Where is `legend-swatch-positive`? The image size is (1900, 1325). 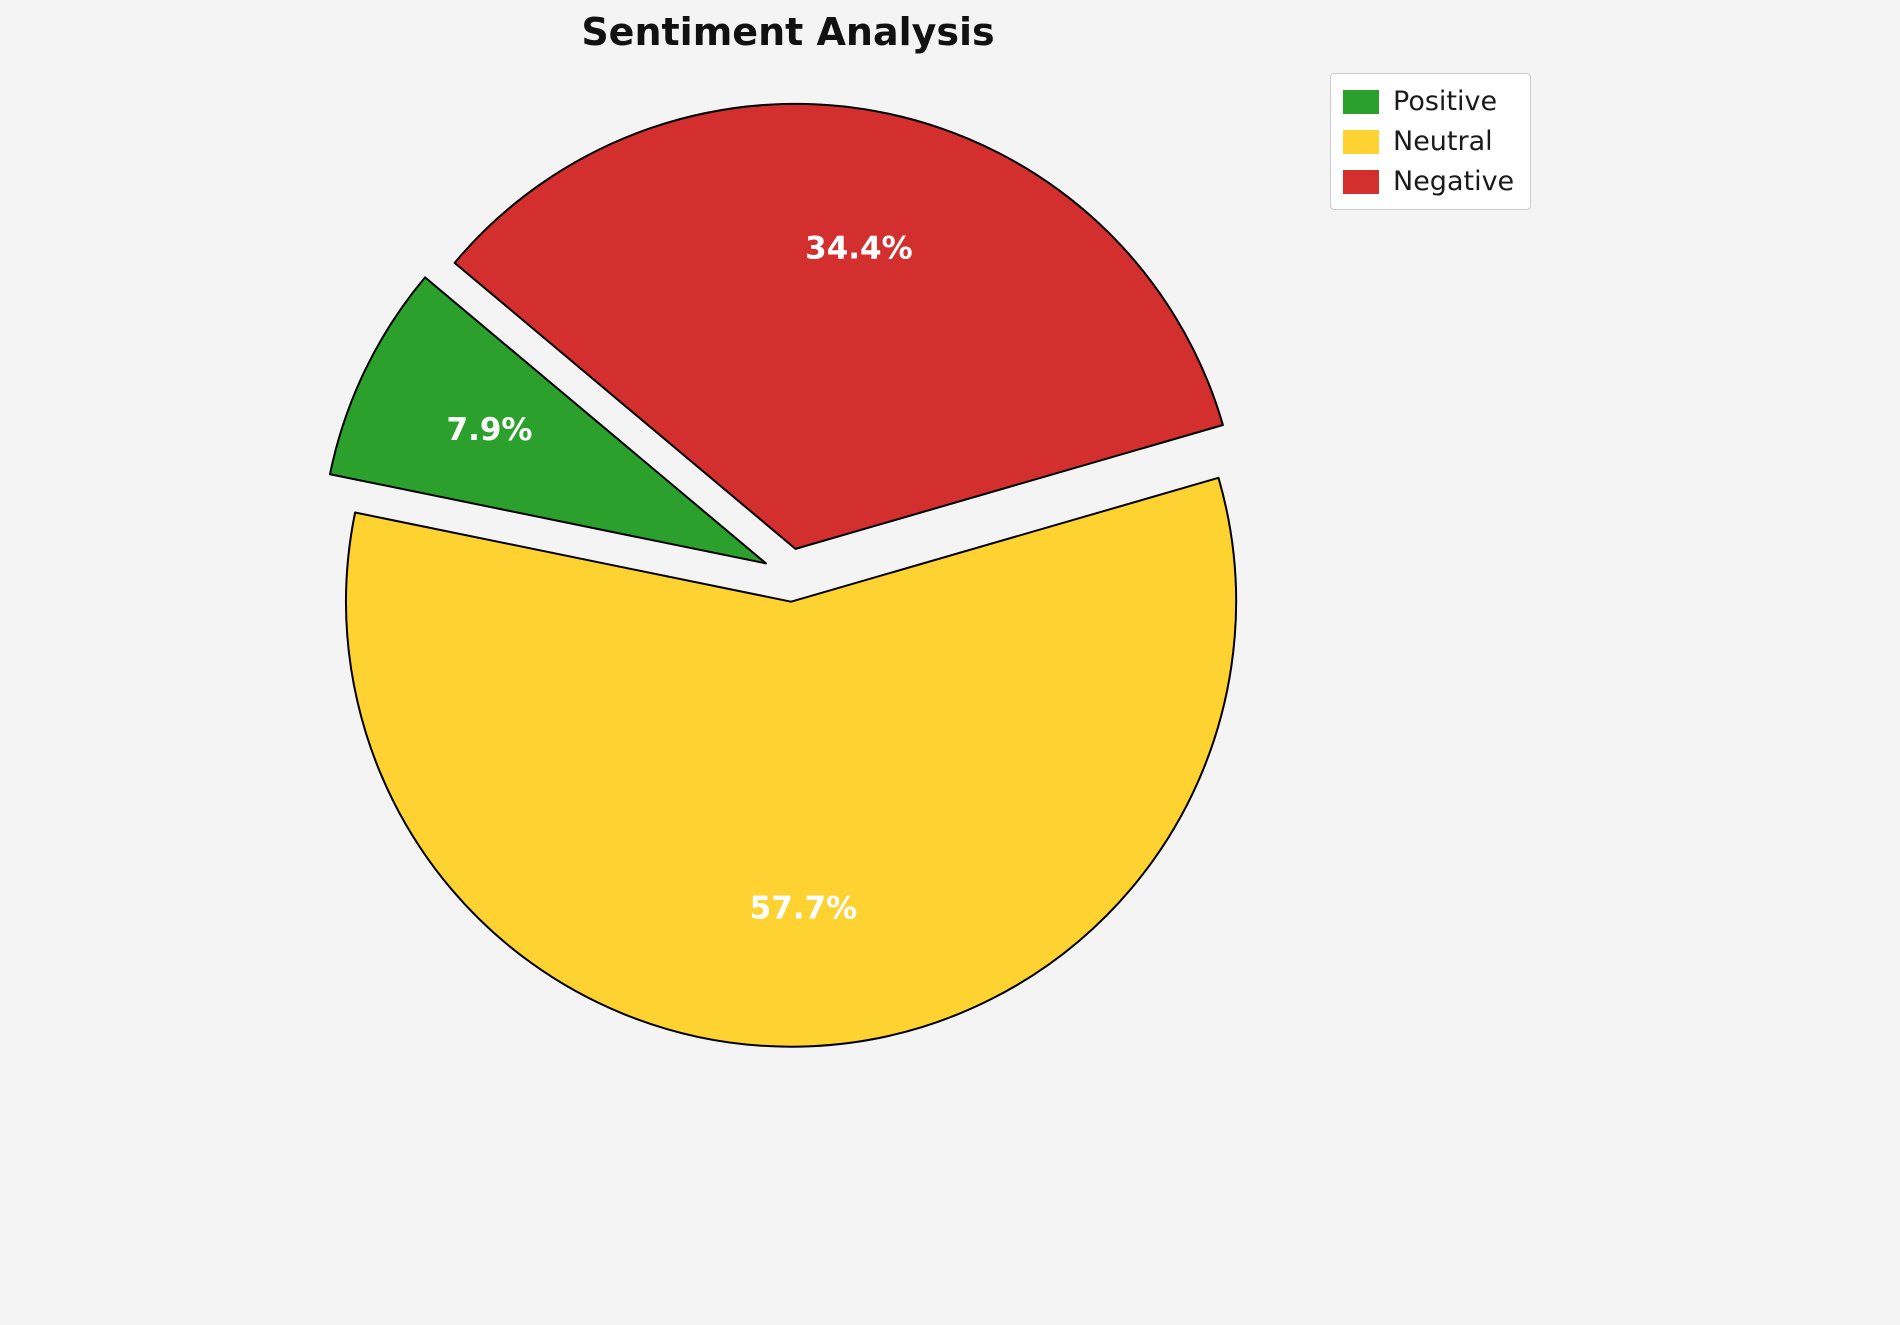 legend-swatch-positive is located at coordinates (1361, 101).